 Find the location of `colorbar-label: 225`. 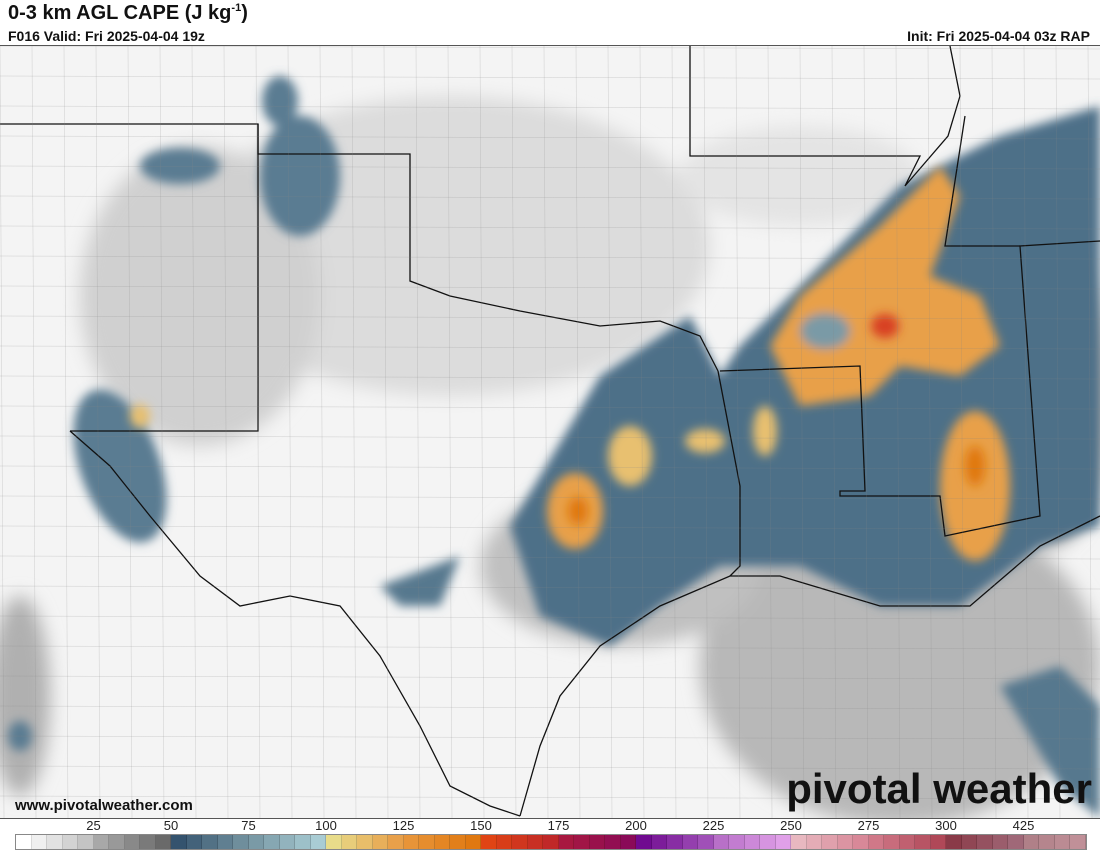

colorbar-label: 225 is located at coordinates (713, 825).